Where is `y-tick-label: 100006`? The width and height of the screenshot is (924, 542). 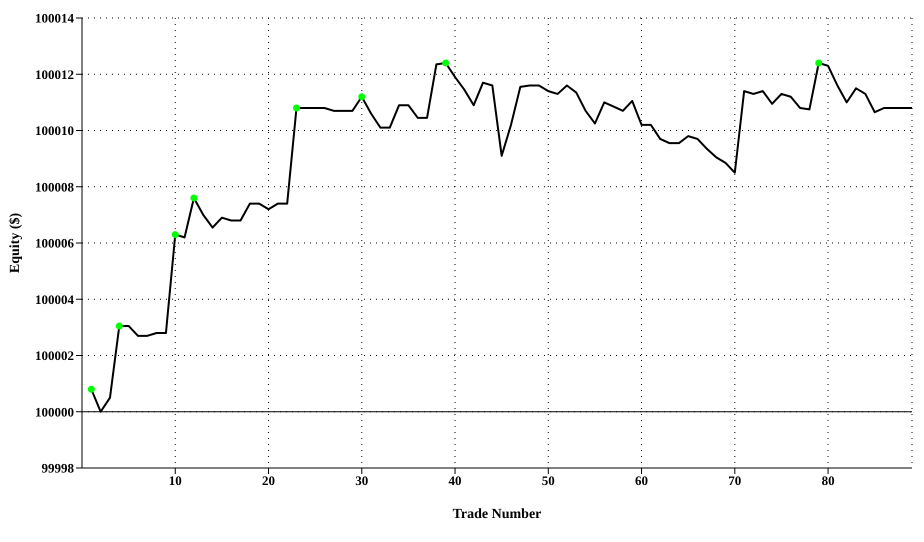 y-tick-label: 100006 is located at coordinates (54, 243).